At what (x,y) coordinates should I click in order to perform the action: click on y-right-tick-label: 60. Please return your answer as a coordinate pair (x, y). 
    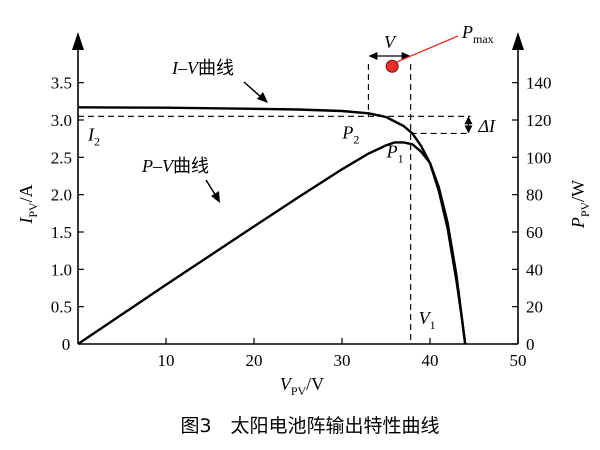
    Looking at the image, I should click on (534, 232).